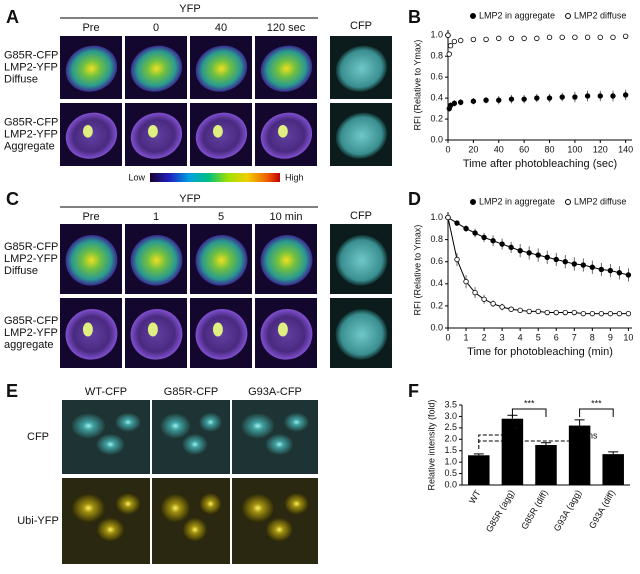  I want to click on x-tick-label: 7, so click(574, 337).